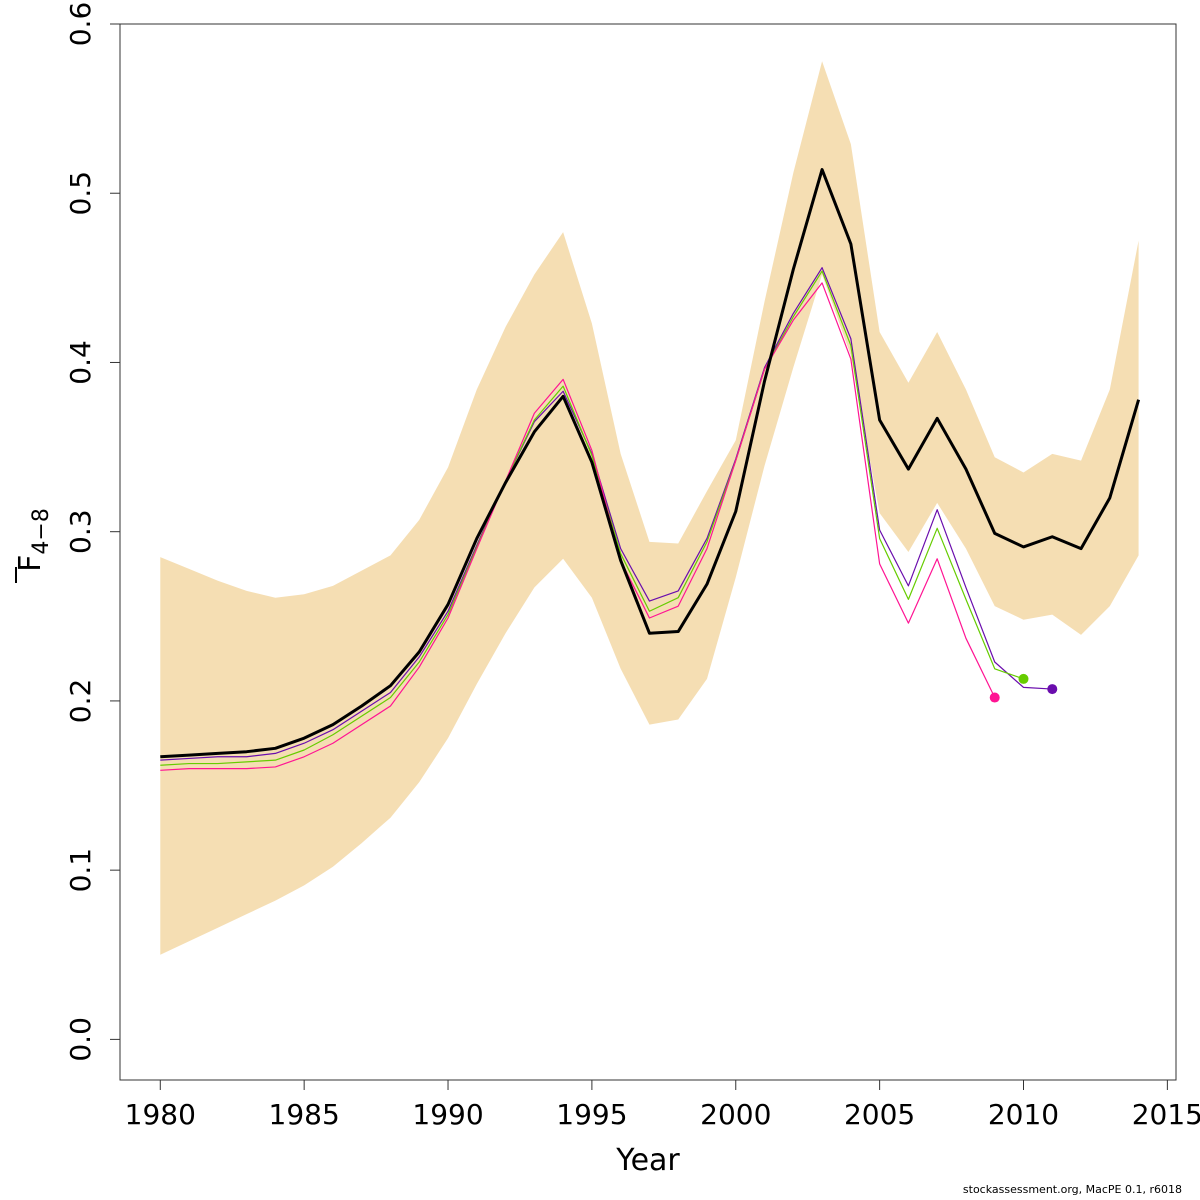  Describe the element at coordinates (30, 563) in the screenshot. I see `y-axis-title-main: F` at that location.